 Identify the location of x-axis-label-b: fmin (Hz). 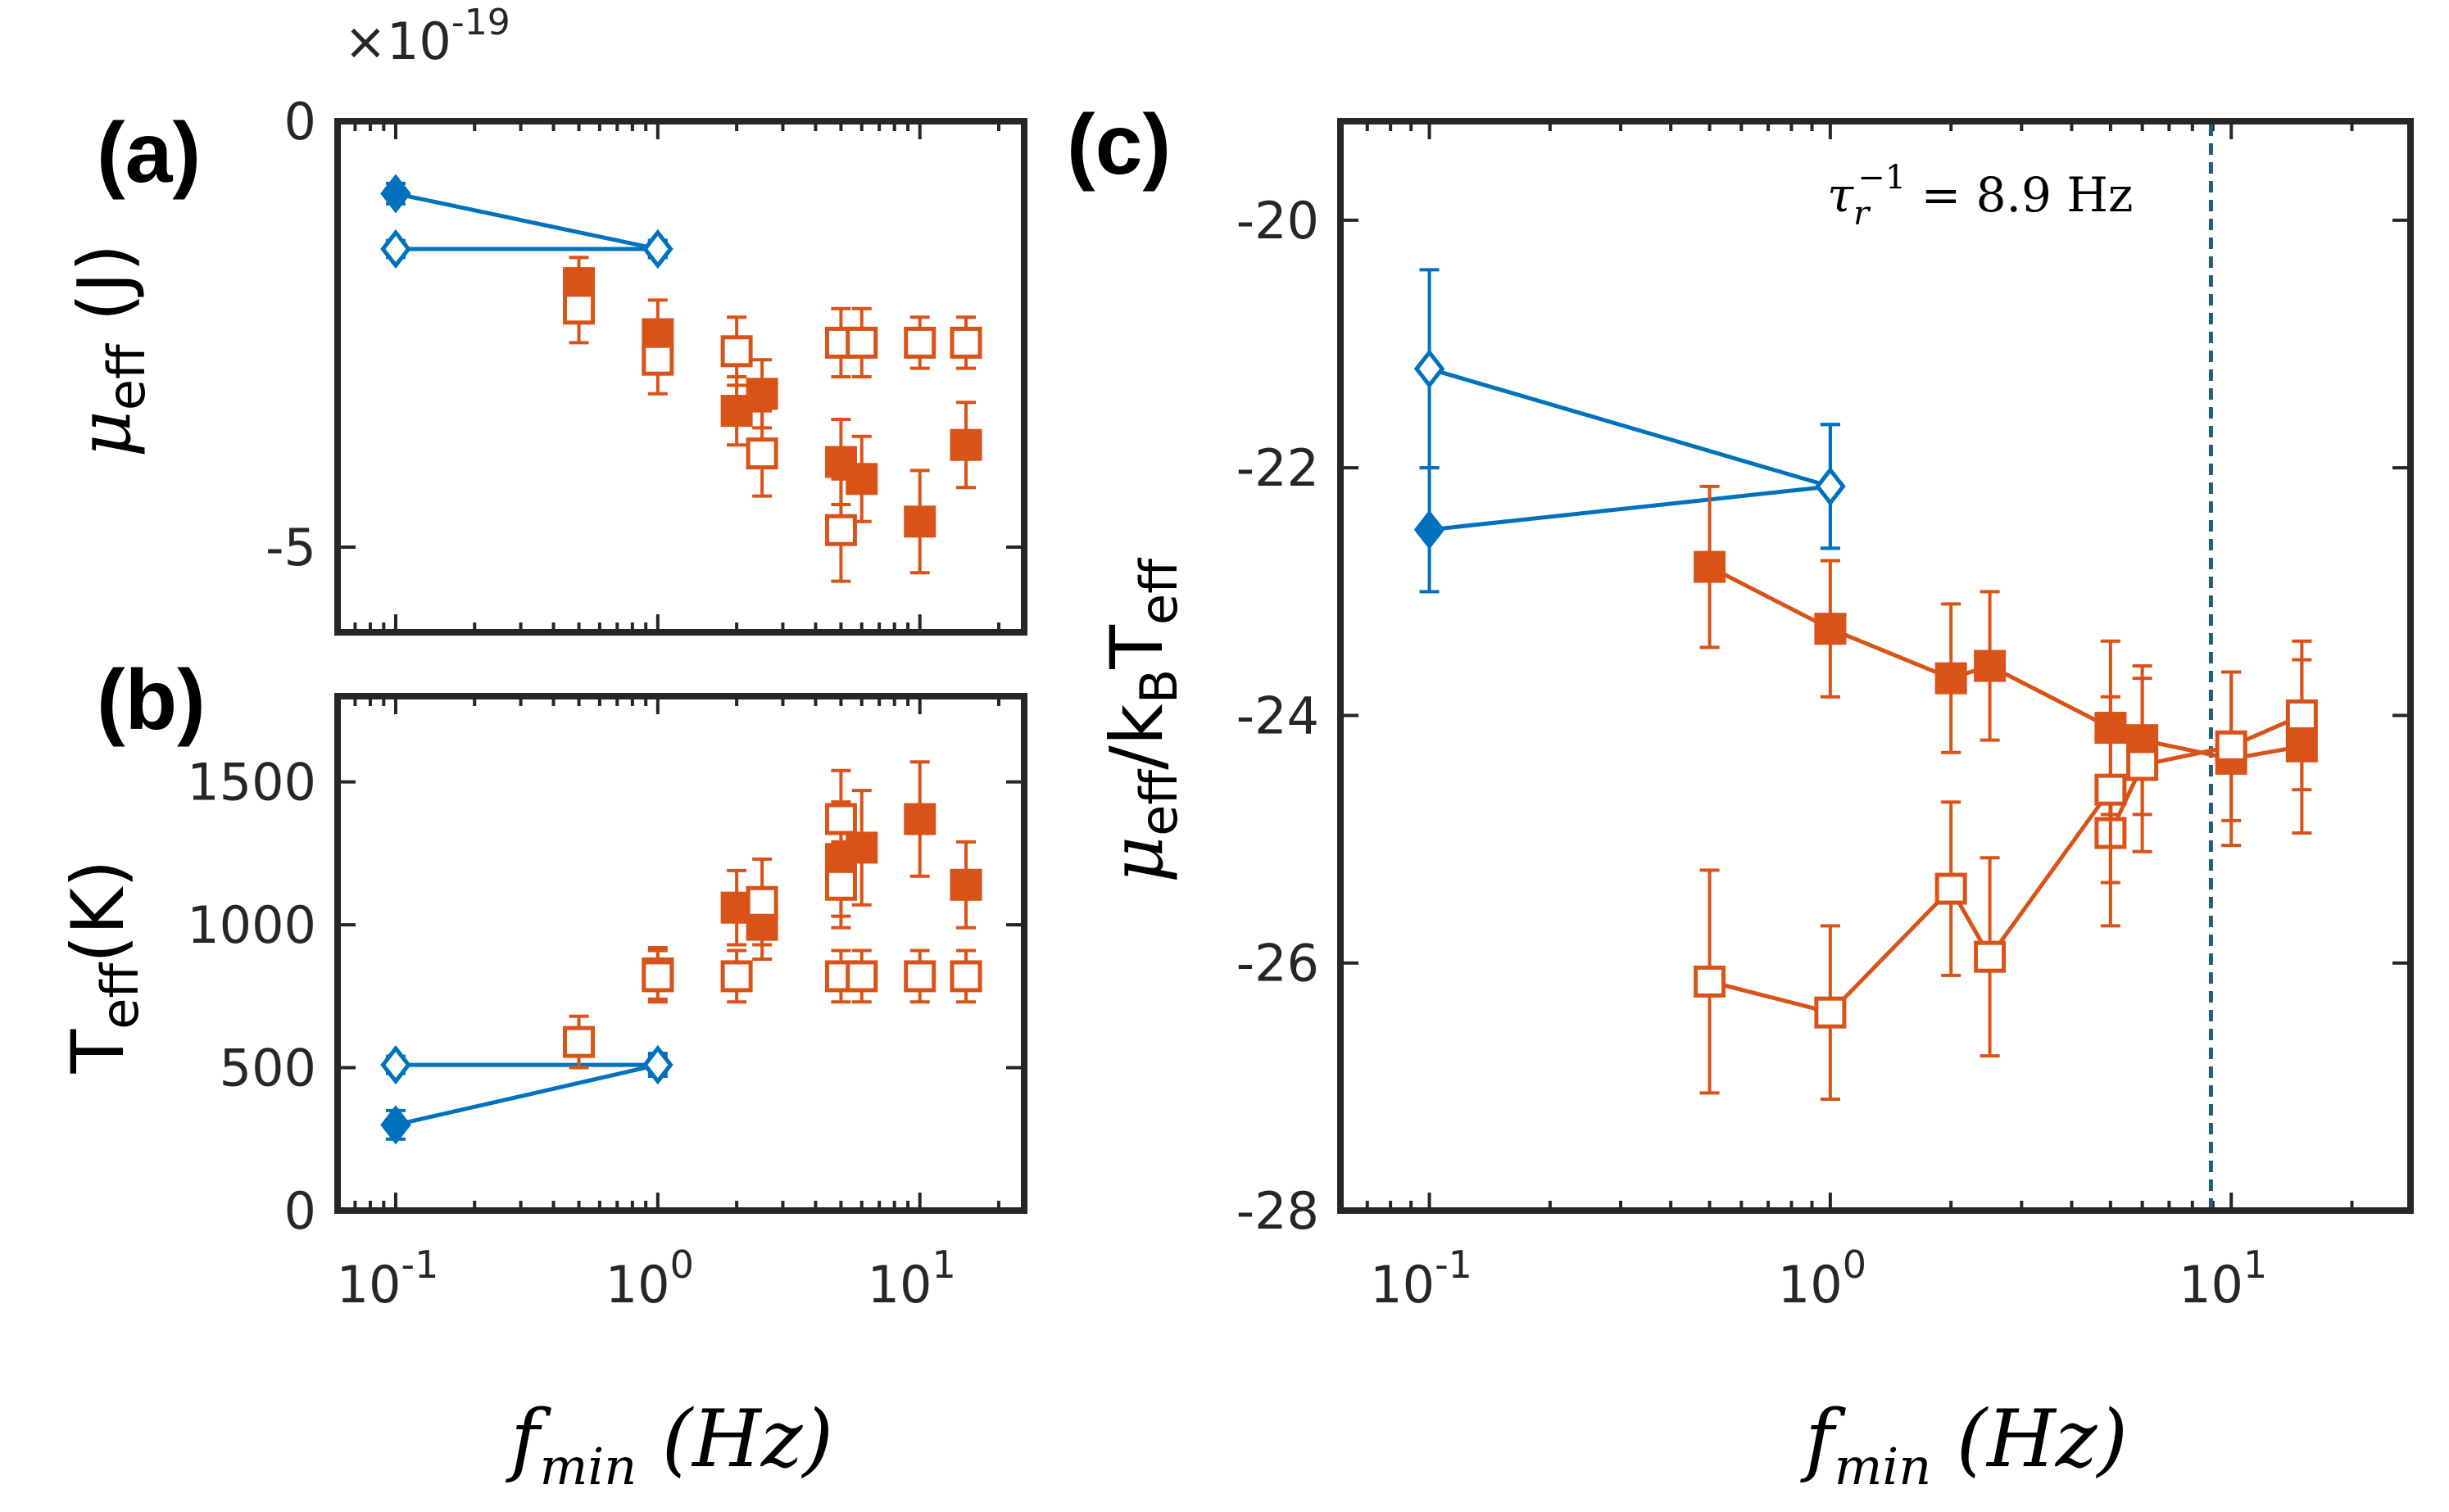
(669, 1445).